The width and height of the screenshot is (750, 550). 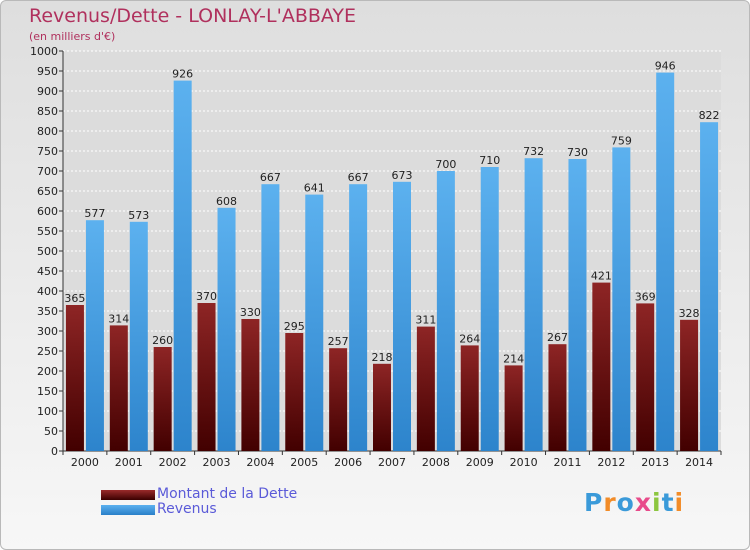 I want to click on value-label-revenue: 700, so click(x=445, y=164).